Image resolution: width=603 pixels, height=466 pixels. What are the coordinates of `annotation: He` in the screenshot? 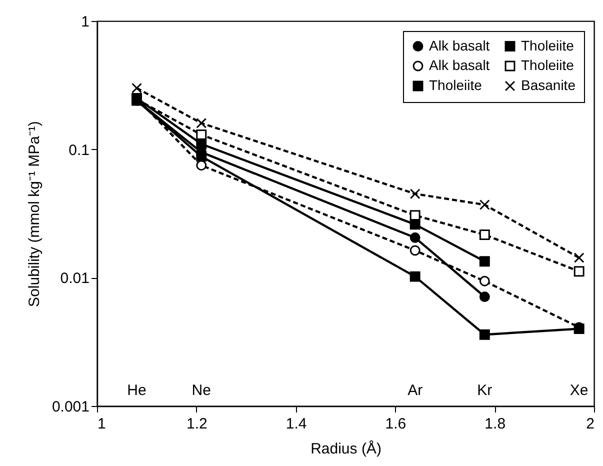 It's located at (136, 390).